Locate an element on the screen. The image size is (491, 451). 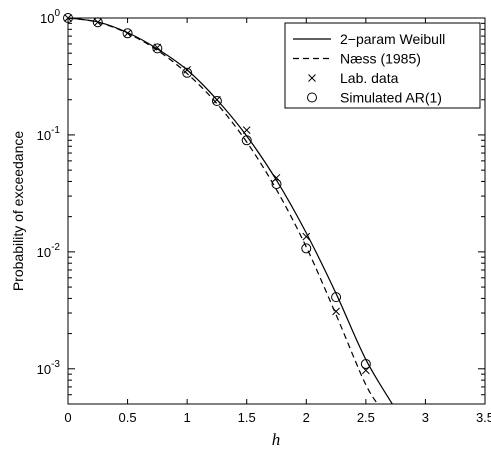
y-axis-label: Probability of exceedance is located at coordinates (18, 211).